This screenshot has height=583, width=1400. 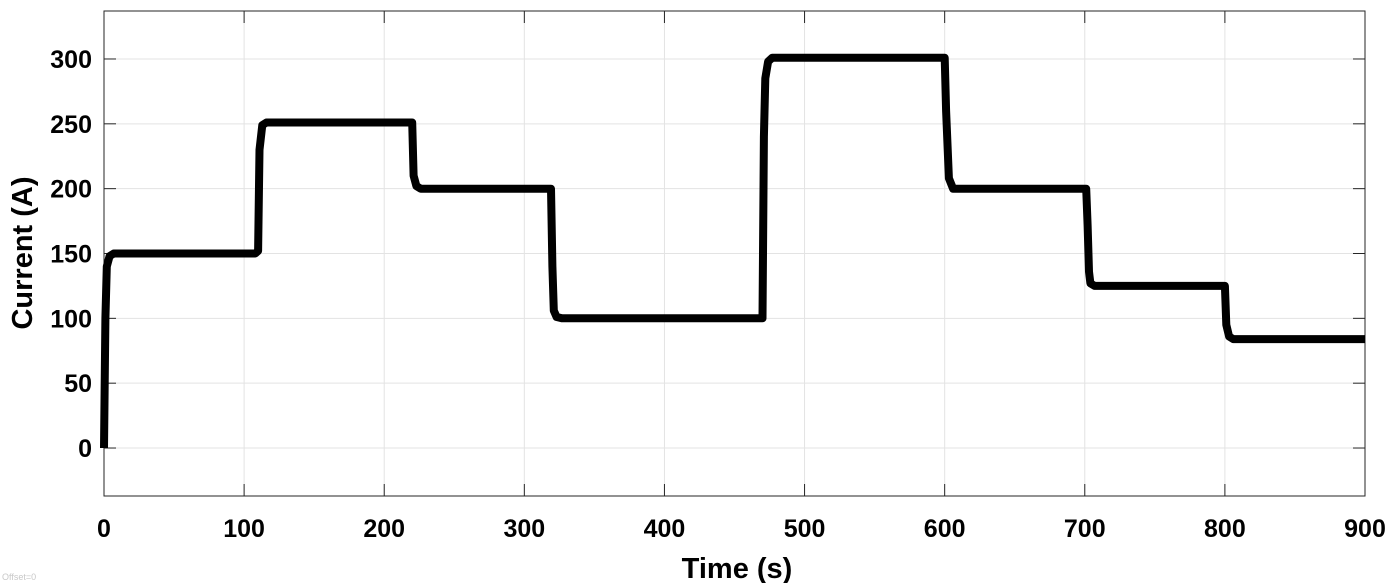 What do you see at coordinates (737, 568) in the screenshot?
I see `x-axis-label: Time (s)` at bounding box center [737, 568].